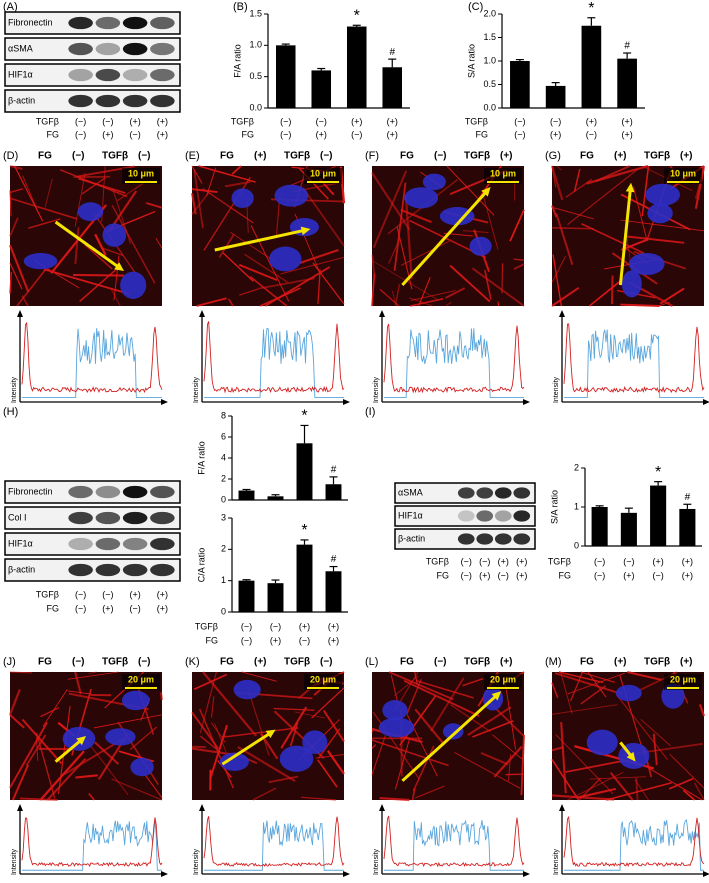  I want to click on blot-row-label: β-actin, so click(411, 538).